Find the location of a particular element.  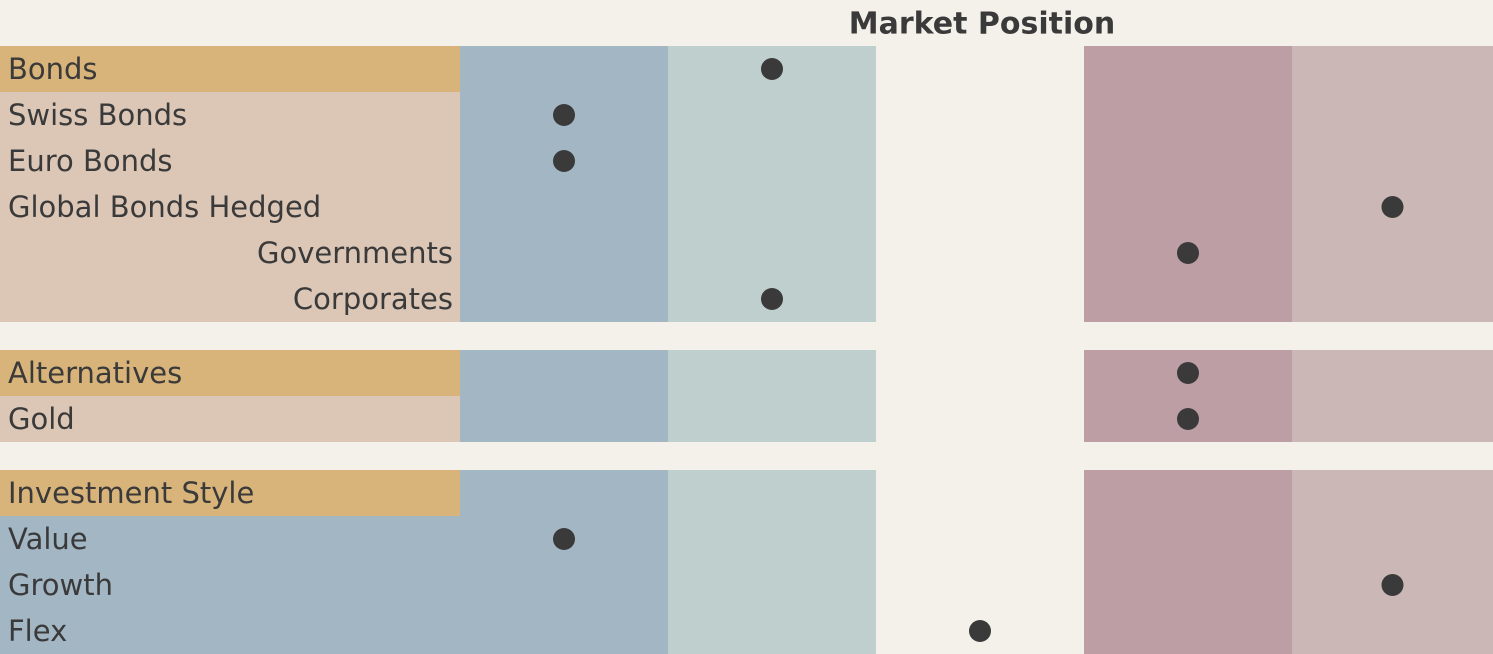

row-label: Global Bonds Hedged is located at coordinates (164, 207).